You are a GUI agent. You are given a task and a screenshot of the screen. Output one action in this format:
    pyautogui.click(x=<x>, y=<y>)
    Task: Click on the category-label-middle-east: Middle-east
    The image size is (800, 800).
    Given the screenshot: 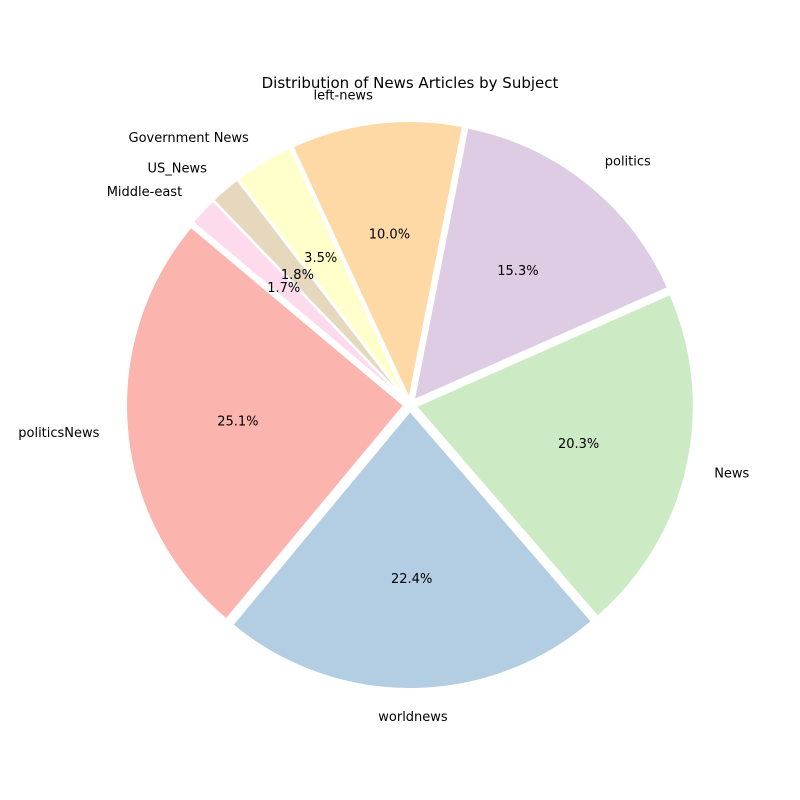 What is the action you would take?
    pyautogui.click(x=144, y=192)
    